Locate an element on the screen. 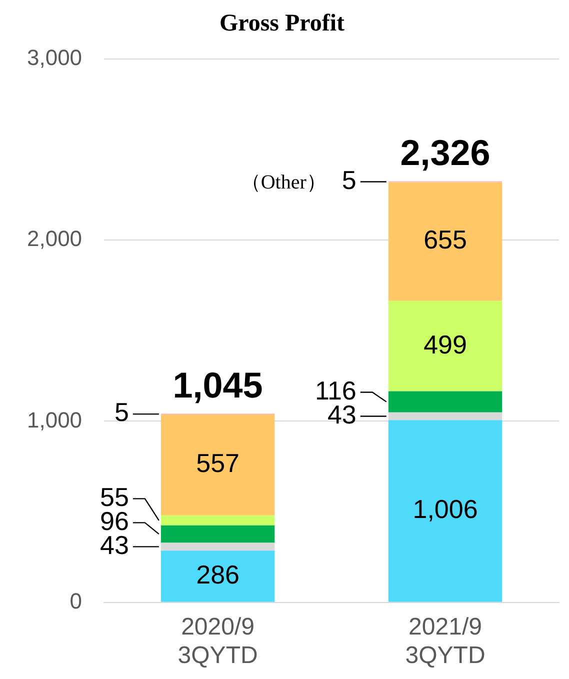 The width and height of the screenshot is (569, 679). total-label: 1,045 is located at coordinates (217, 385).